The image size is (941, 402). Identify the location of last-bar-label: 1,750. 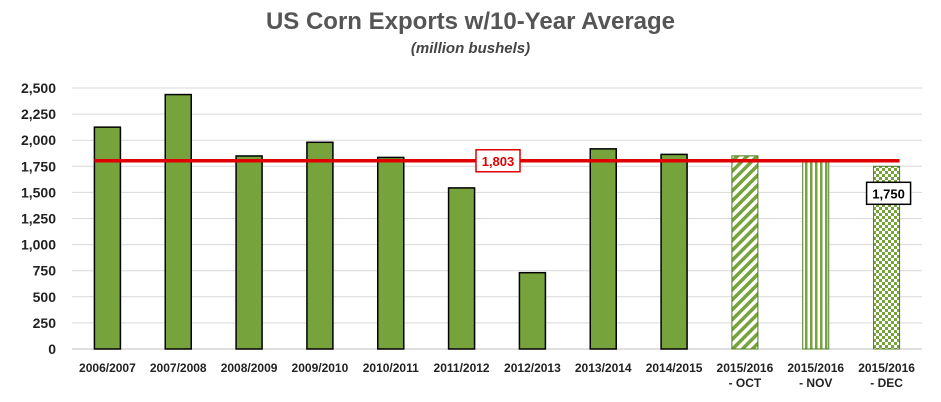
(888, 193).